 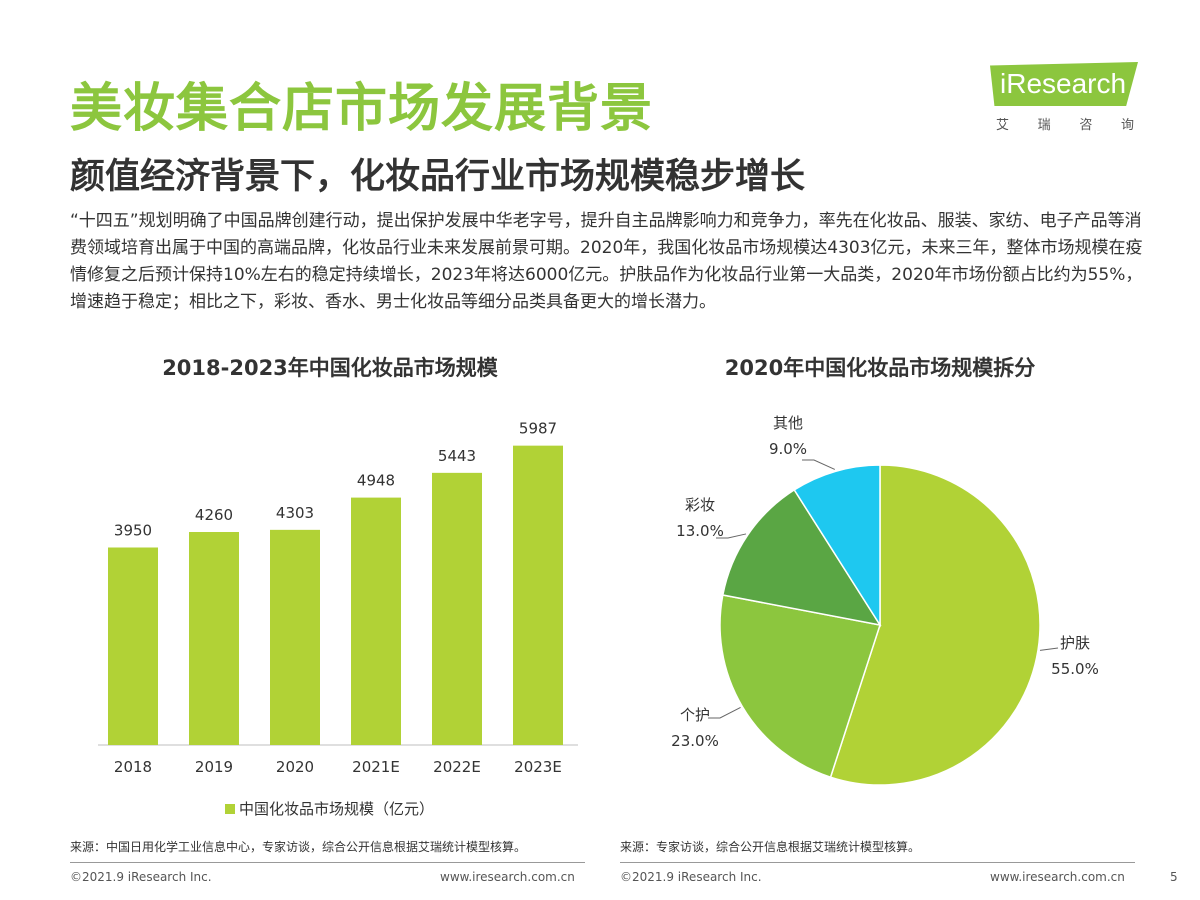 I want to click on source-left: 来源：中国日用化学工业信息中心，专家访谈，综合公开信息根据艾瑞统计模型核算。, so click(x=298, y=847).